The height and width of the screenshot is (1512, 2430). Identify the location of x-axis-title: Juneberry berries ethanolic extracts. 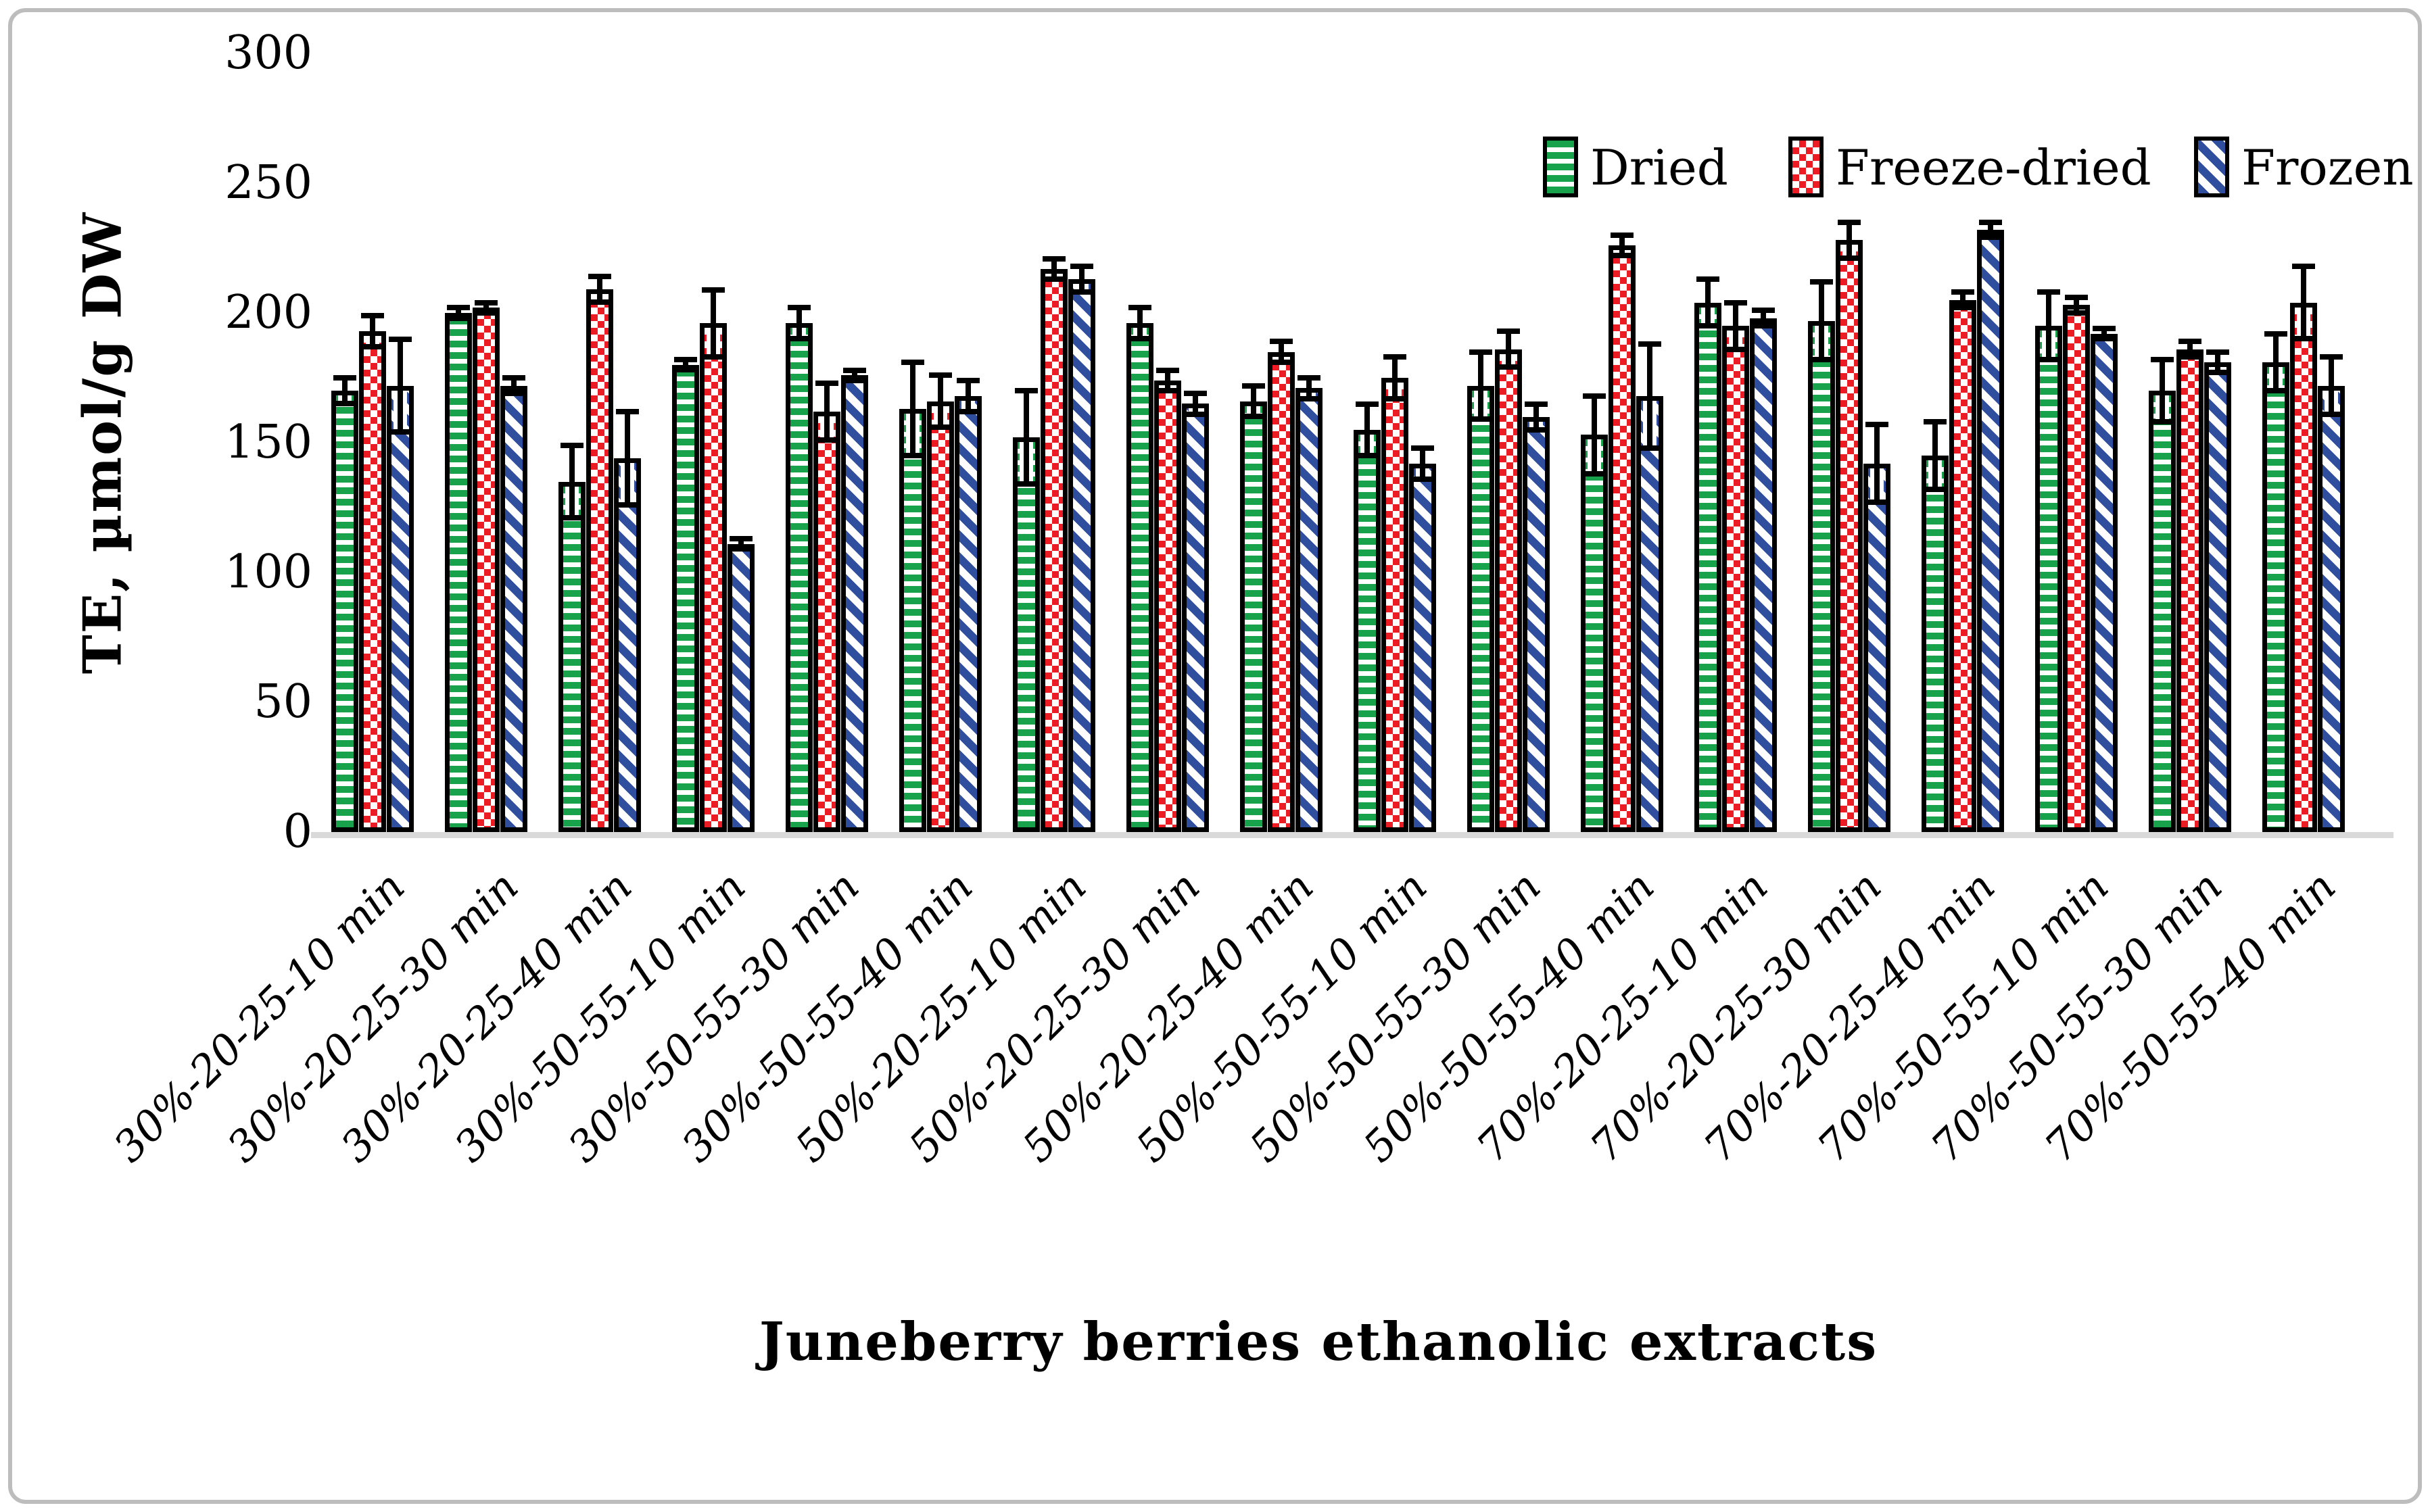
(1318, 1342).